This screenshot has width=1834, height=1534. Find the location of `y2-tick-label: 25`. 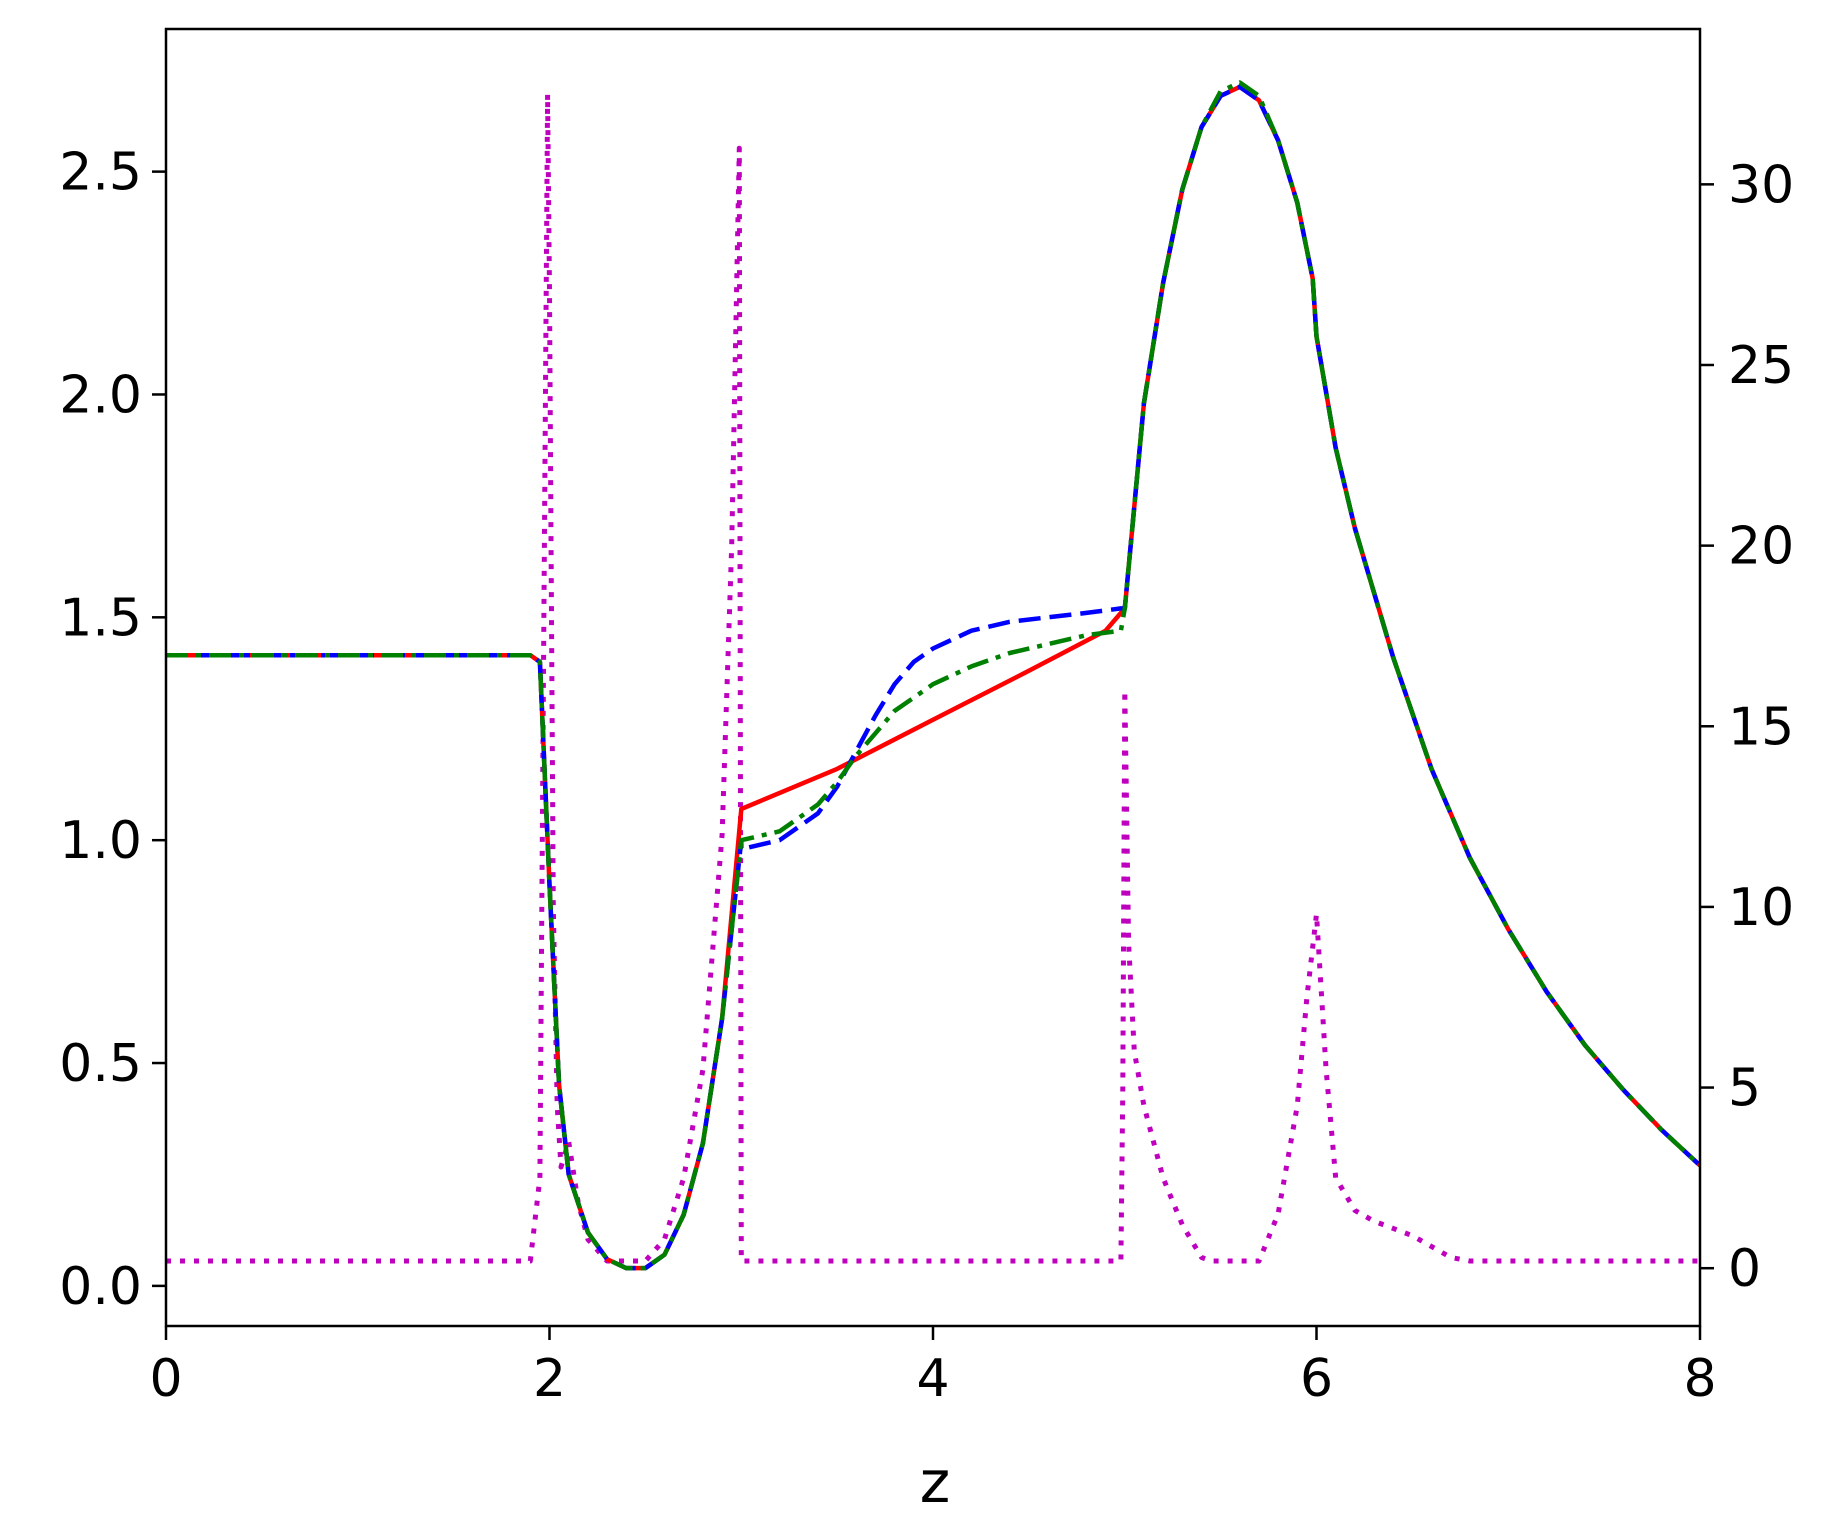

y2-tick-label: 25 is located at coordinates (1761, 366).